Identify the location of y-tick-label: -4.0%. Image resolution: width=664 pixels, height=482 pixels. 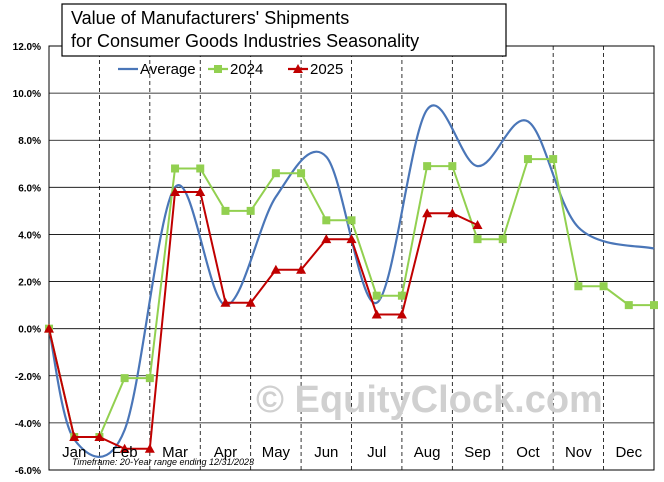
(28, 424).